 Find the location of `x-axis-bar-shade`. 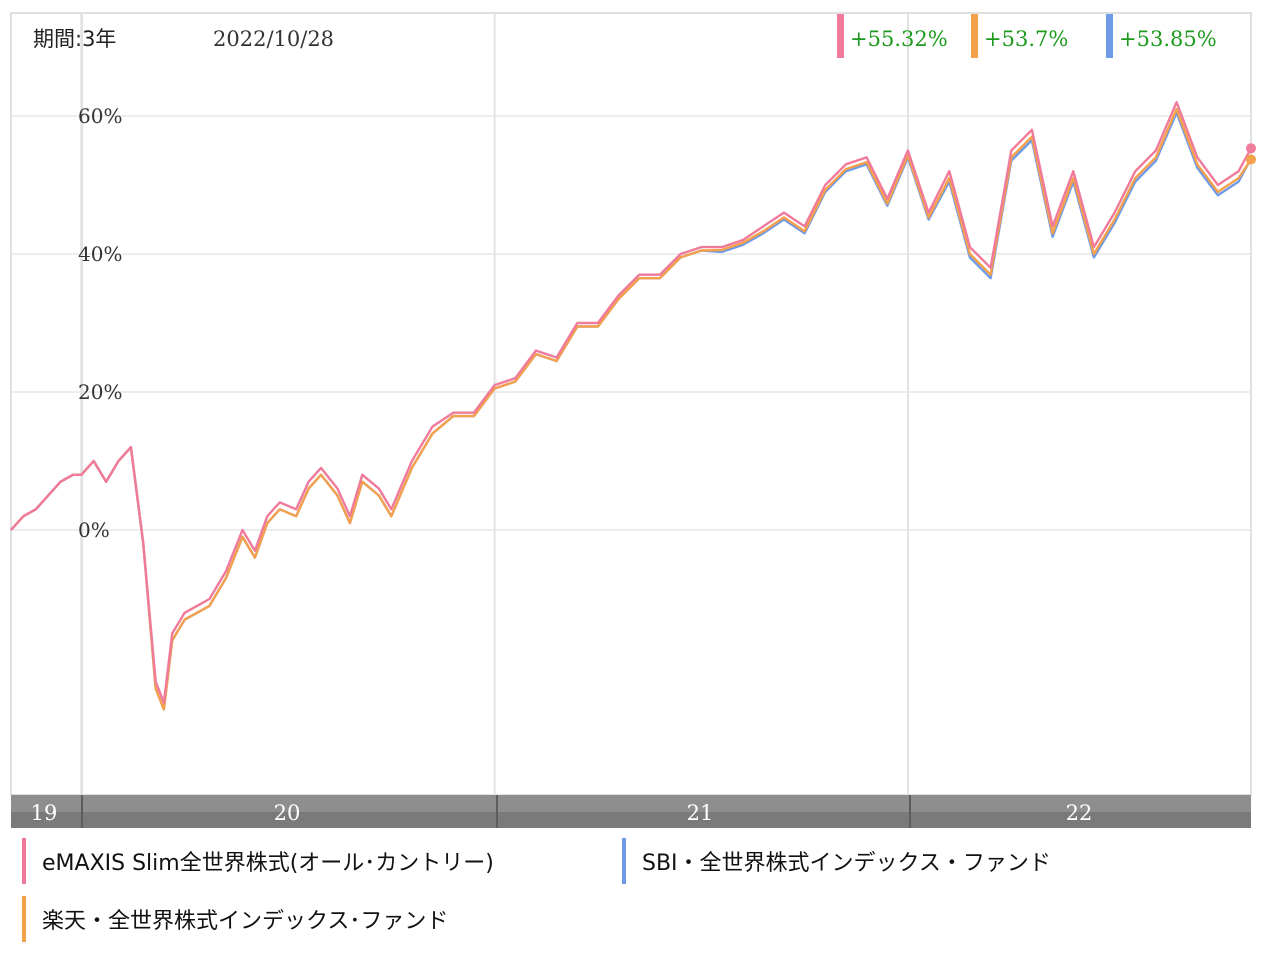

x-axis-bar-shade is located at coordinates (631, 820).